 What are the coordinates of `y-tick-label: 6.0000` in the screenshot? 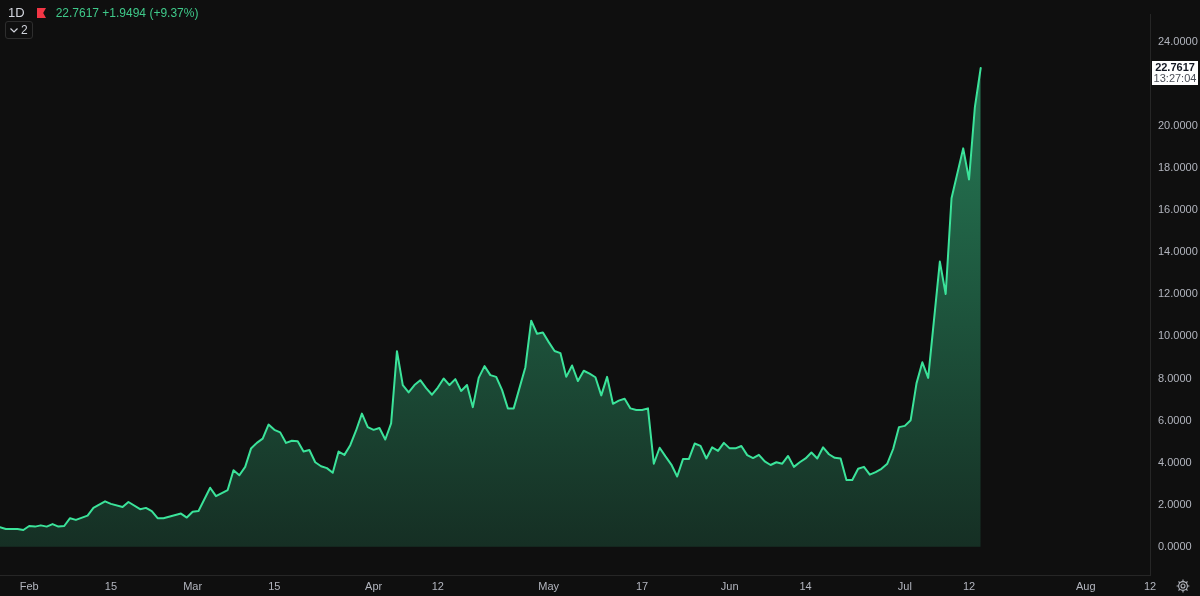 It's located at (1175, 419).